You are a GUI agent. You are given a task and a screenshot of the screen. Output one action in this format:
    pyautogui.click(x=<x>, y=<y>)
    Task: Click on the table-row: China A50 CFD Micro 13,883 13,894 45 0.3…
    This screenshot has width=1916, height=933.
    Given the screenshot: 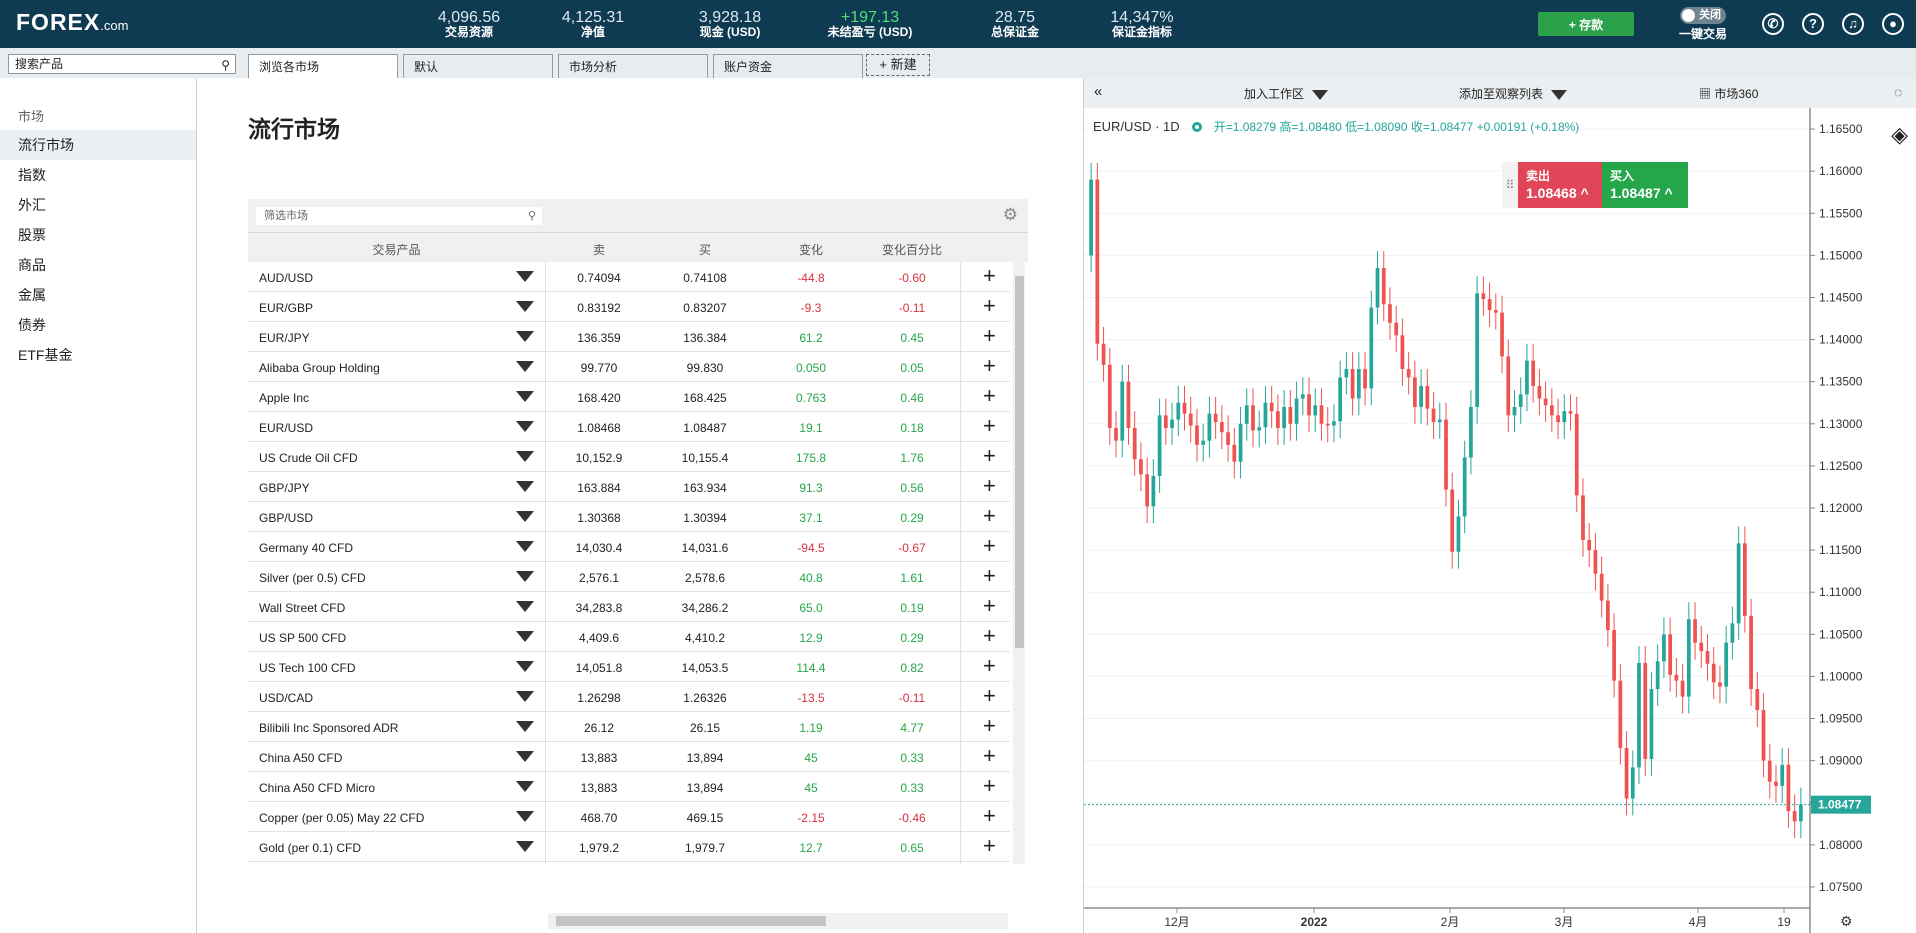 What is the action you would take?
    pyautogui.click(x=629, y=787)
    